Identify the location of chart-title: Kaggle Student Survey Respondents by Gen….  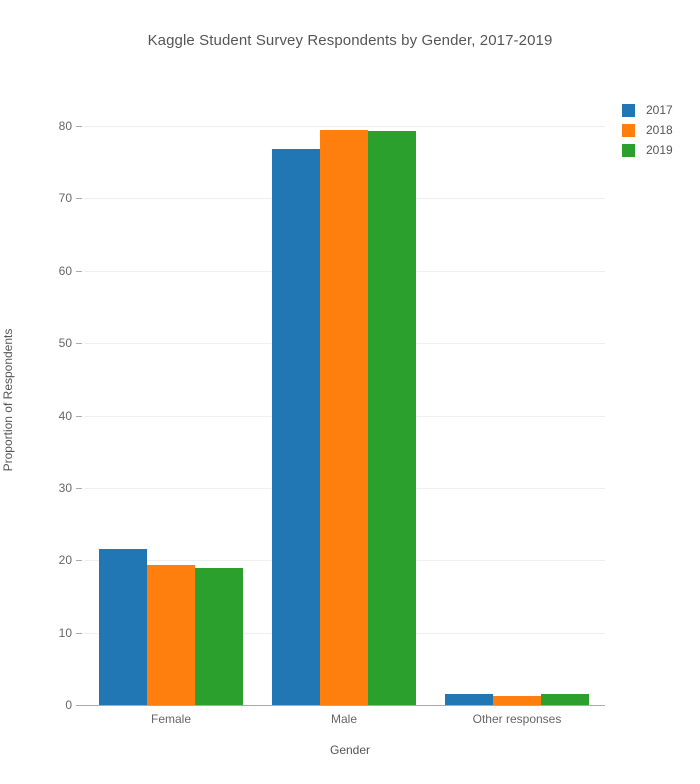
(350, 40).